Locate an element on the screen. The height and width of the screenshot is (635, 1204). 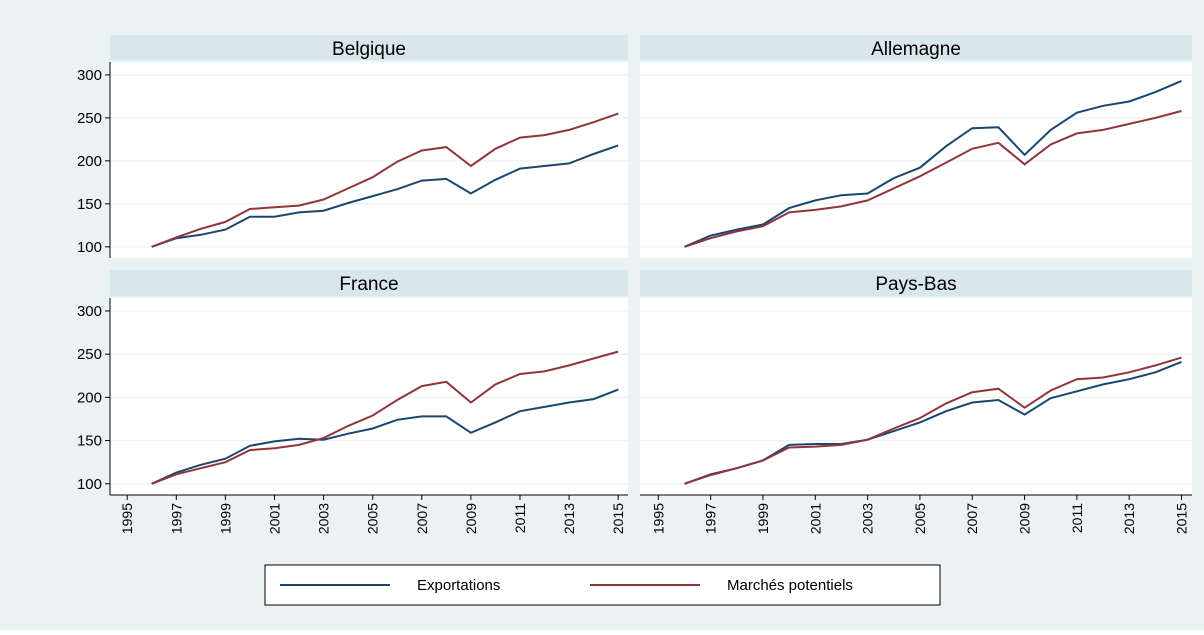
legend-label: Marchés potentiels is located at coordinates (790, 585).